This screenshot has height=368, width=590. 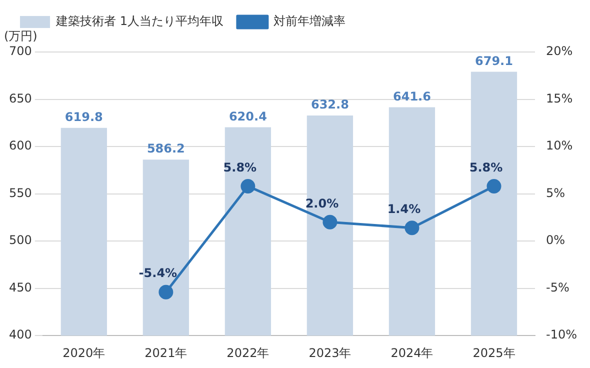 I want to click on data-label: 2.0%, so click(x=322, y=203).